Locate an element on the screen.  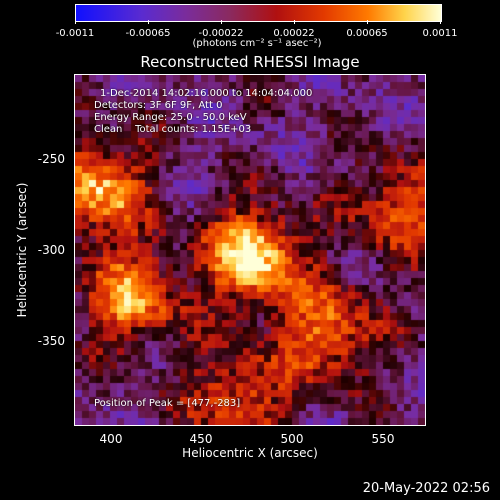
colorbar-tick-label: 0.00022 is located at coordinates (294, 33).